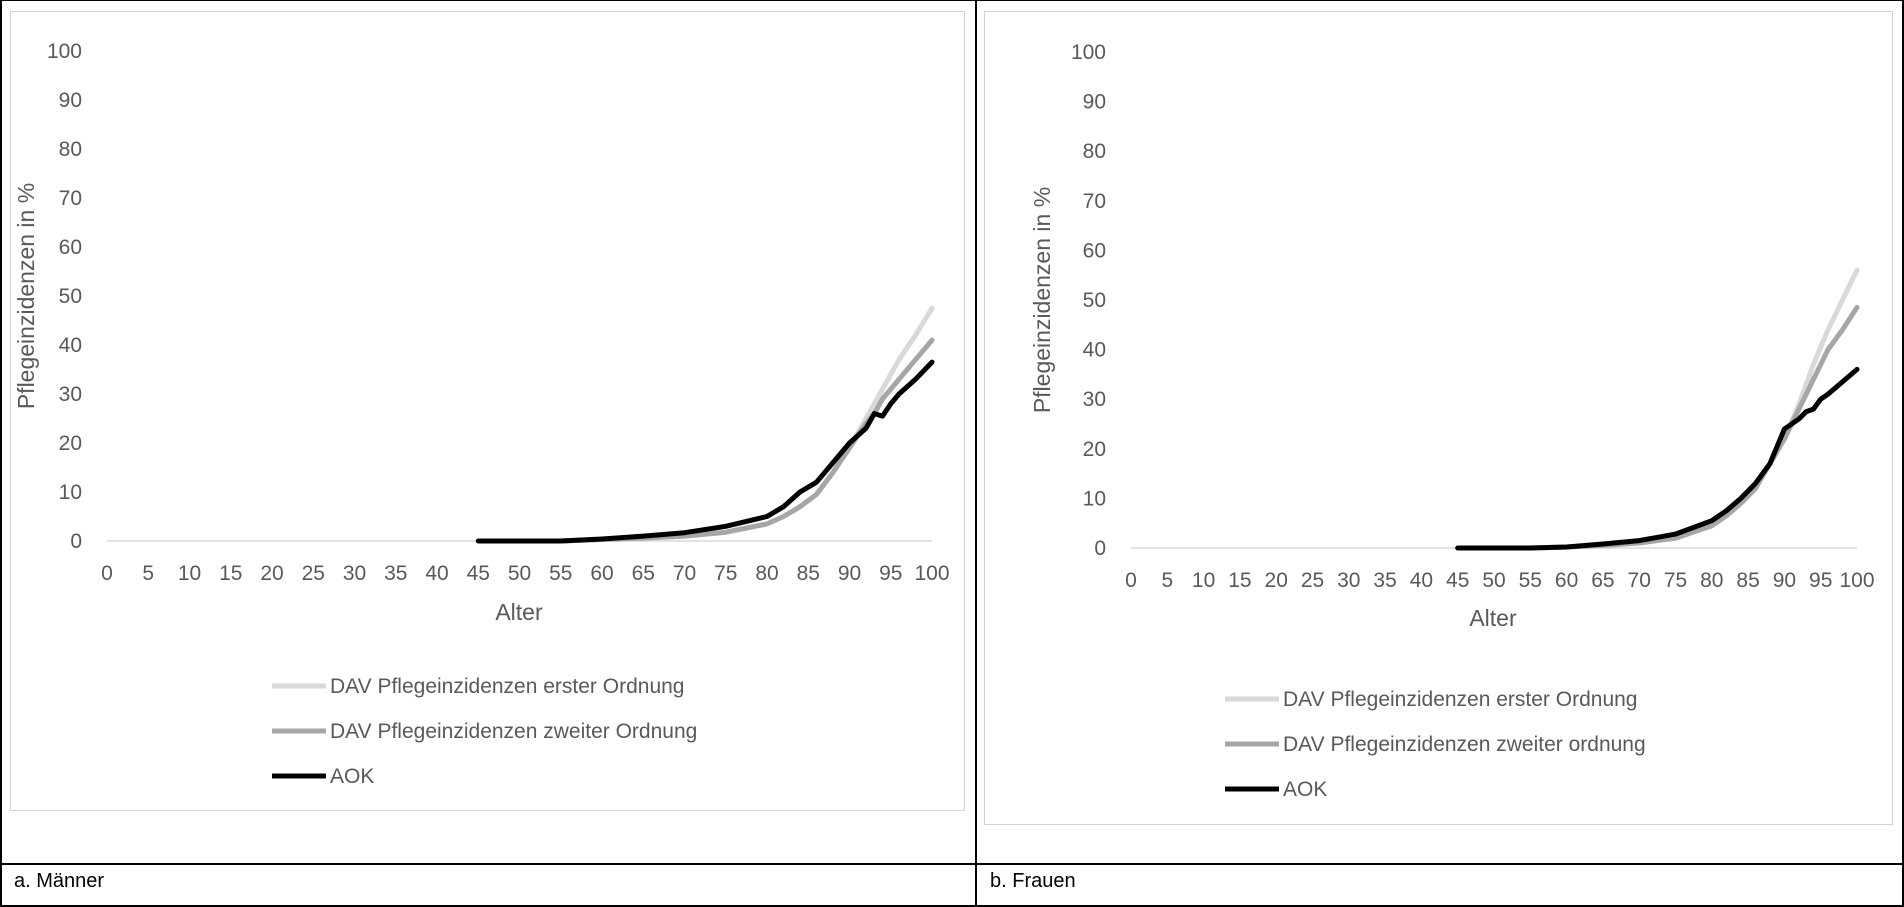 This screenshot has width=1904, height=907. Describe the element at coordinates (976, 453) in the screenshot. I see `table-center-divider` at that location.